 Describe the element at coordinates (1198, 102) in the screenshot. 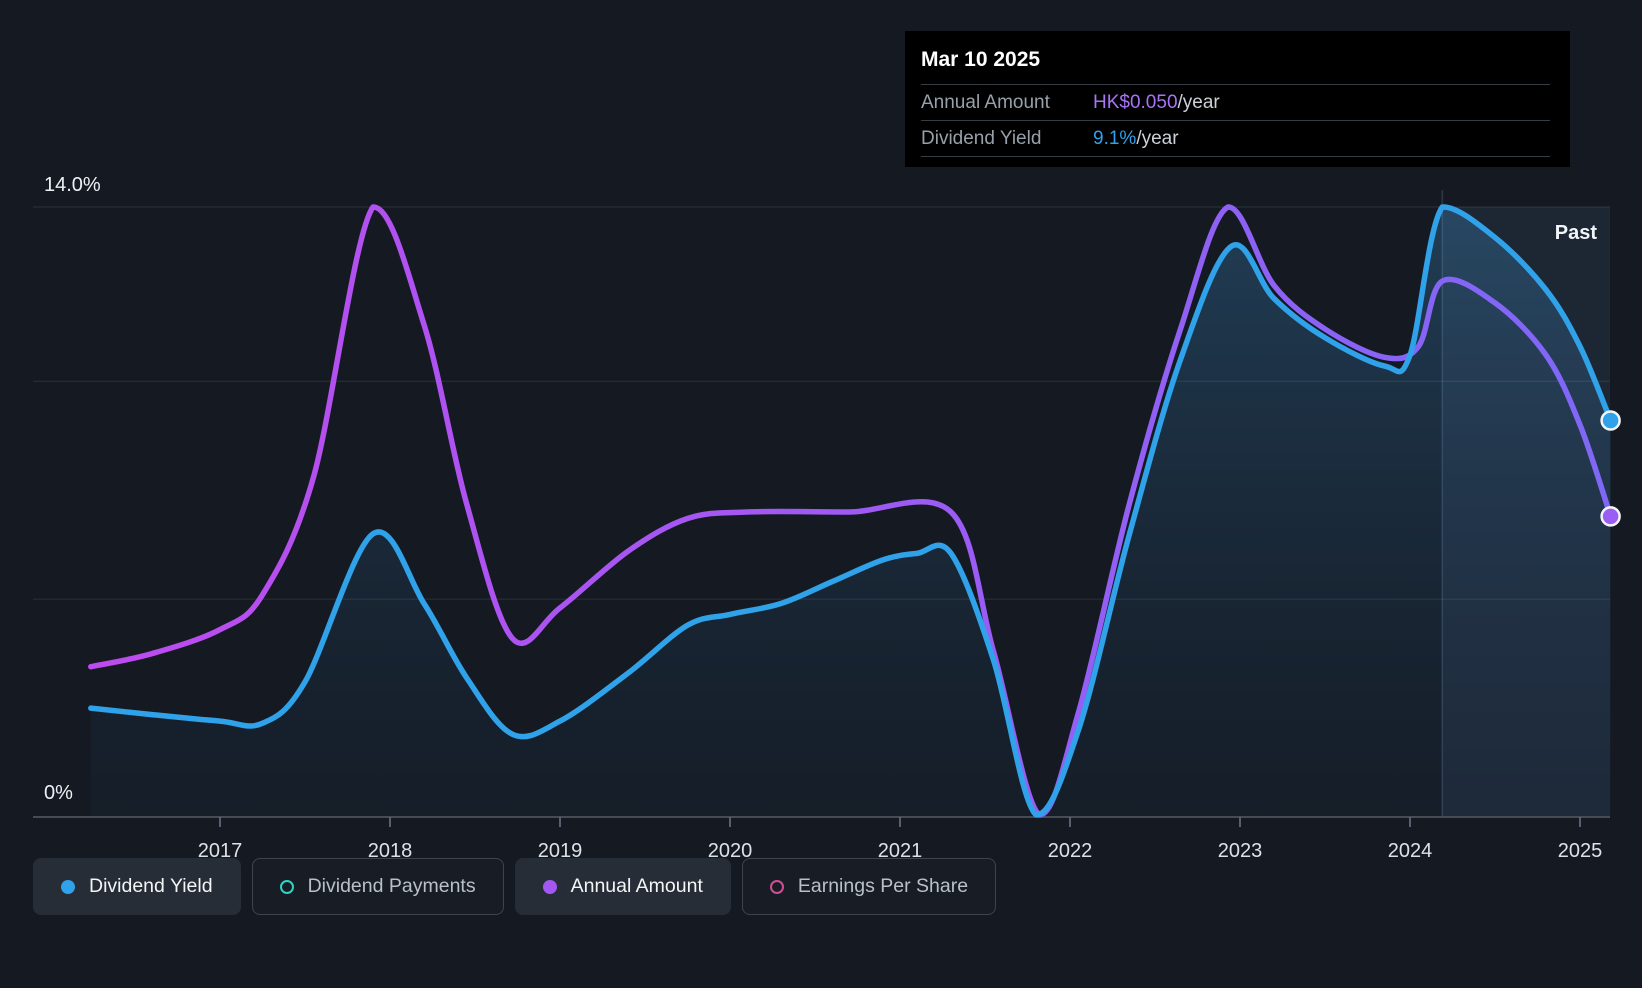

I see `tooltip-annual-amount-suffix: /year` at that location.